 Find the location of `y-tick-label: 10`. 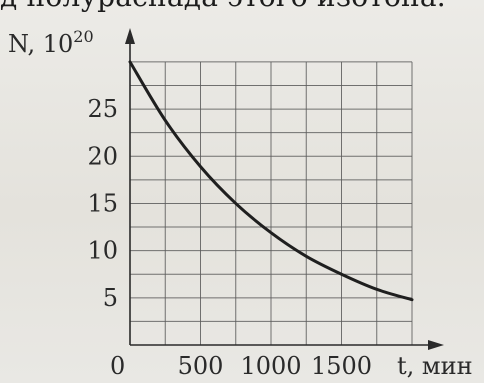

y-tick-label: 10 is located at coordinates (102, 251).